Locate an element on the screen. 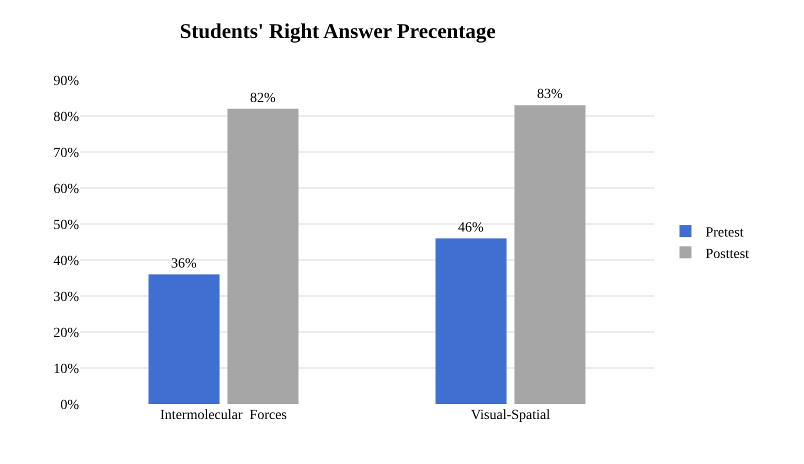  y-tick-label: 40% is located at coordinates (66, 261).